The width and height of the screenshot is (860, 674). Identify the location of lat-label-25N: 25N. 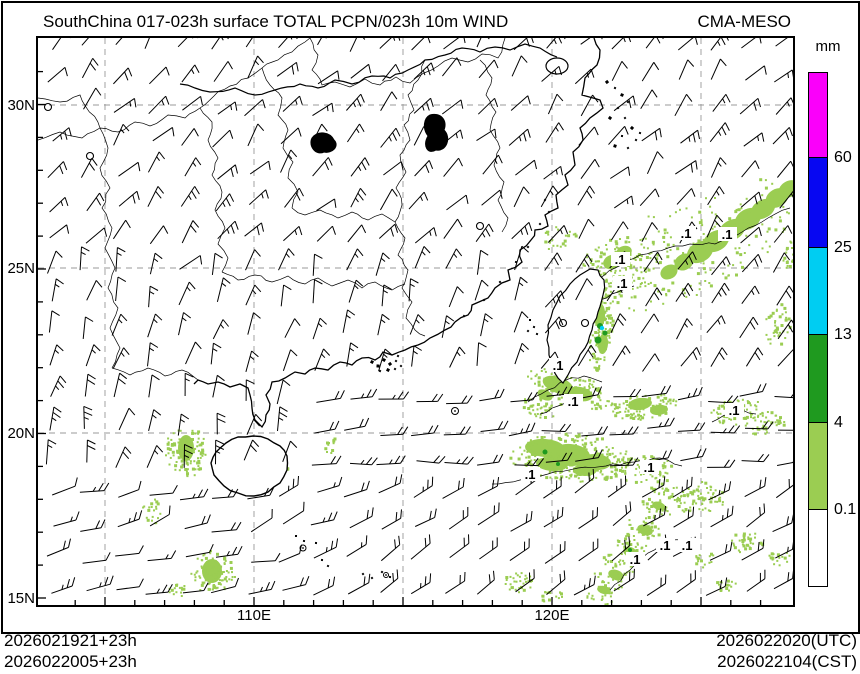
(21, 268).